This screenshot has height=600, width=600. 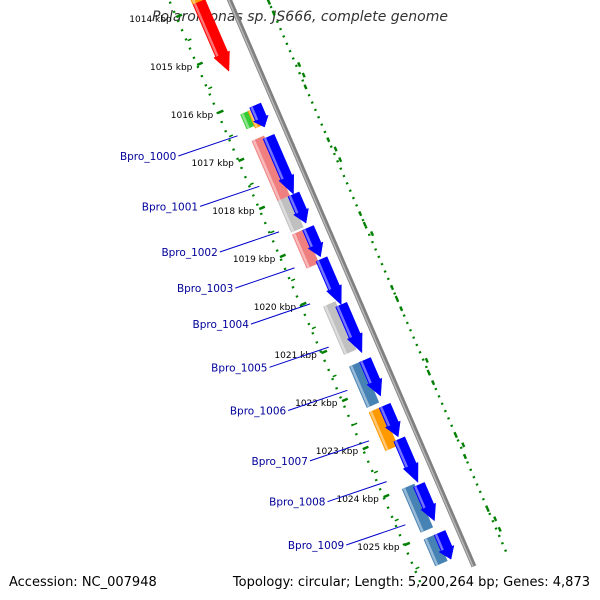 I want to click on accession-text: Accession: NC_007948, so click(x=83, y=582).